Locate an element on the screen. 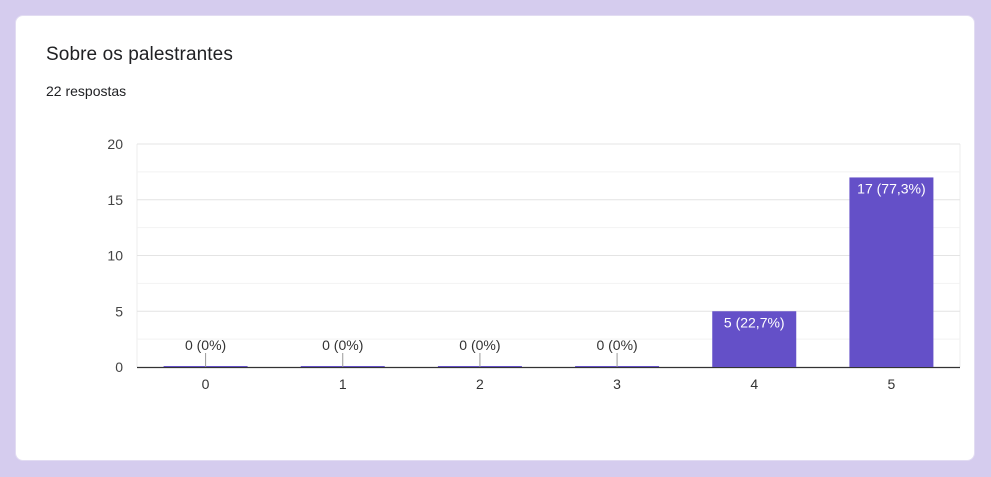 Image resolution: width=991 pixels, height=477 pixels. x-axis-ticks: 0 1 2 3 4 5 is located at coordinates (549, 384).